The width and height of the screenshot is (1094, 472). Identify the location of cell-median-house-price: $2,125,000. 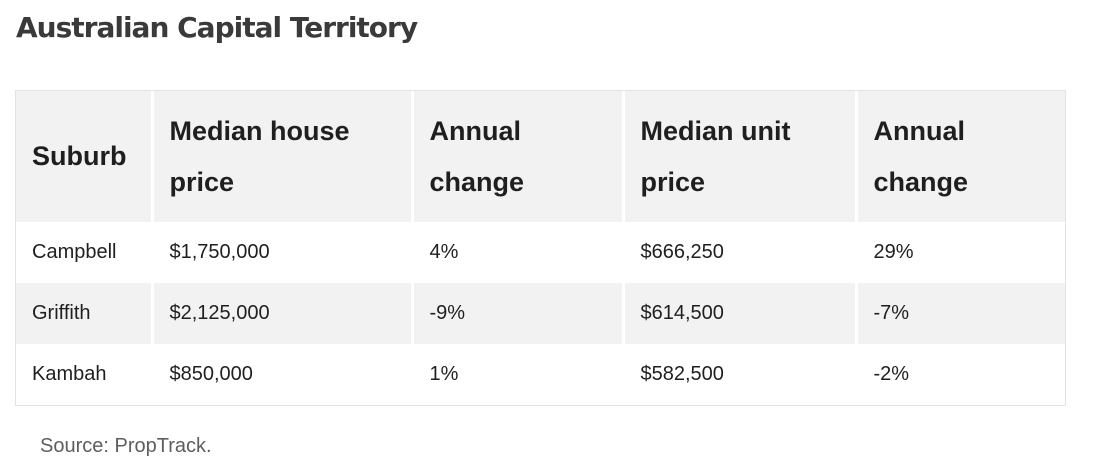
(283, 313).